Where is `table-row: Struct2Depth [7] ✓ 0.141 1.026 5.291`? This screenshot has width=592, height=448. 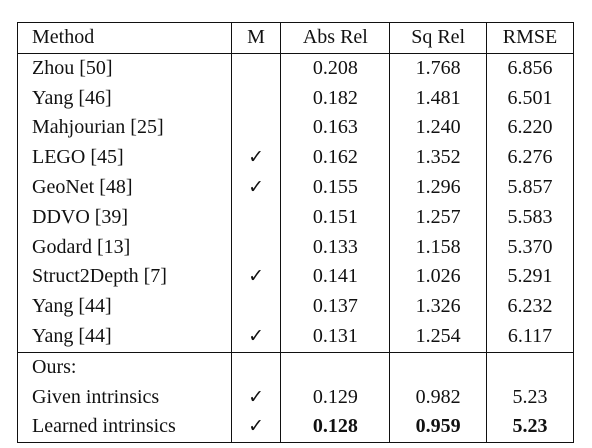
table-row: Struct2Depth [7] ✓ 0.141 1.026 5.291 is located at coordinates (296, 277).